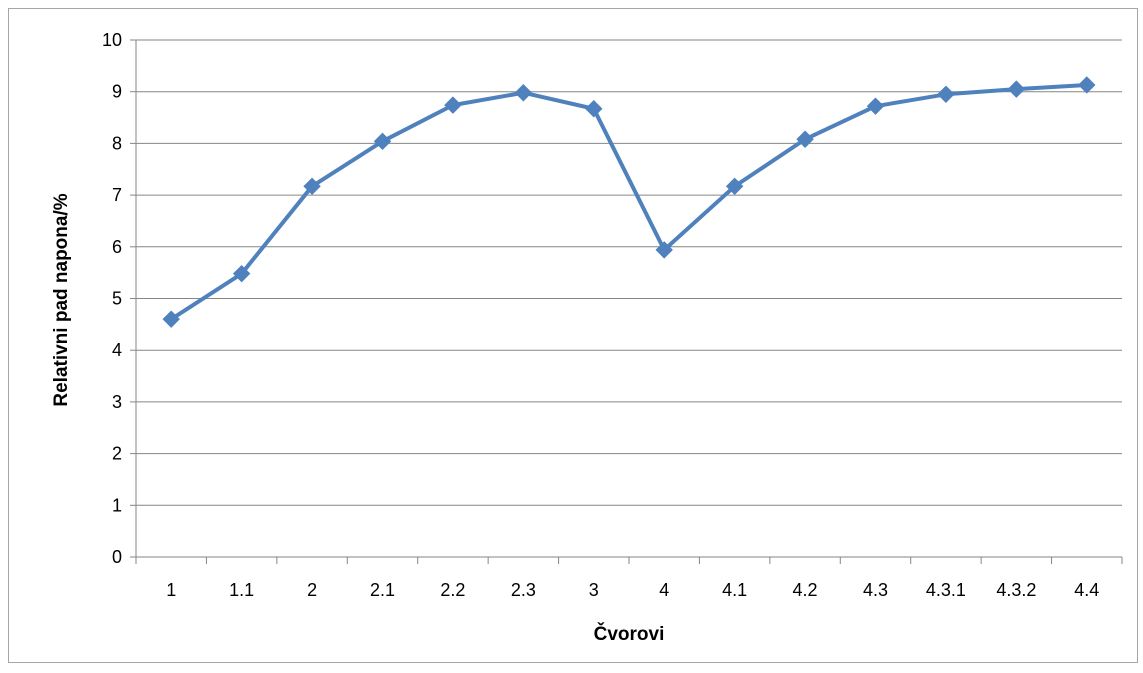 The height and width of the screenshot is (673, 1143). Describe the element at coordinates (805, 590) in the screenshot. I see `x-tick-label: 4.2` at that location.